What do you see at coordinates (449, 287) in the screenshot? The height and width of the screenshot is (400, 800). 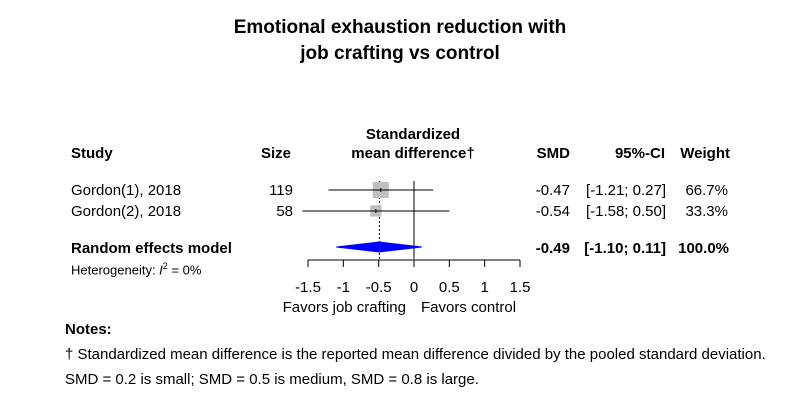 I see `x-tick-label-5: 0.5` at bounding box center [449, 287].